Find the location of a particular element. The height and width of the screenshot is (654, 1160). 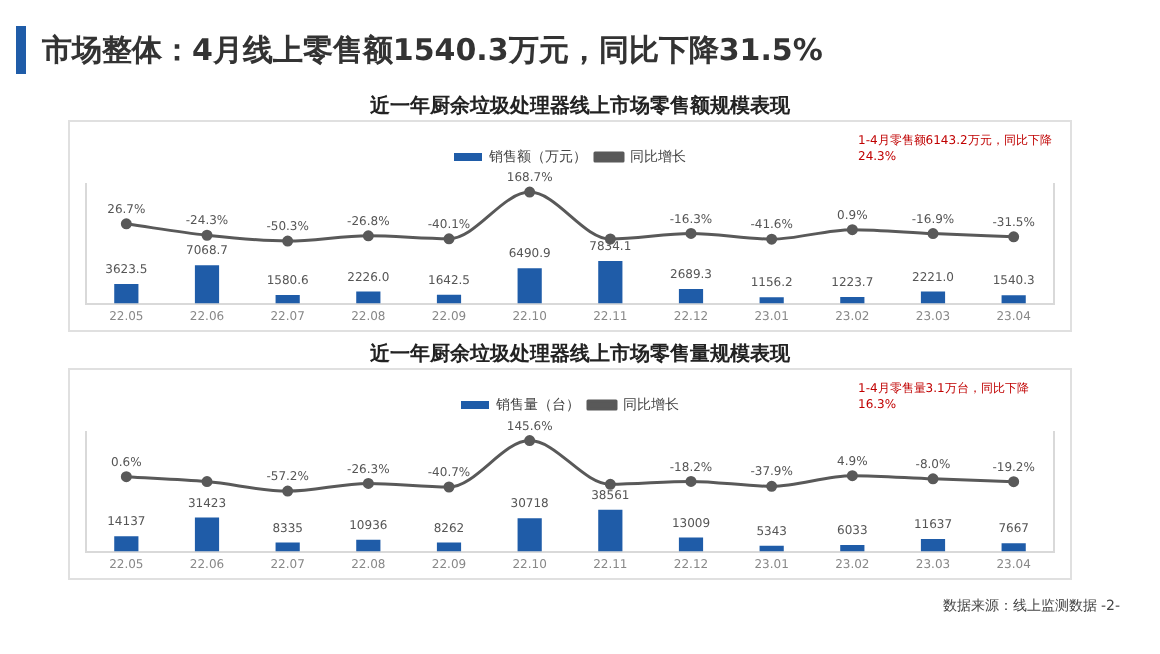

text: 市场整体：4月线上零售额1540.3万元，同比下降31.5% is located at coordinates (432, 50).